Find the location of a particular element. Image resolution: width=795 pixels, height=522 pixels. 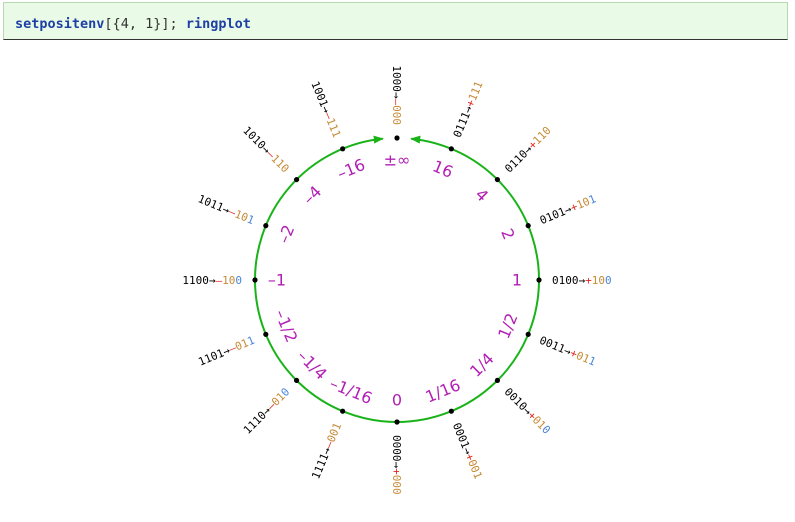

code-semicolon: ; is located at coordinates (173, 24).